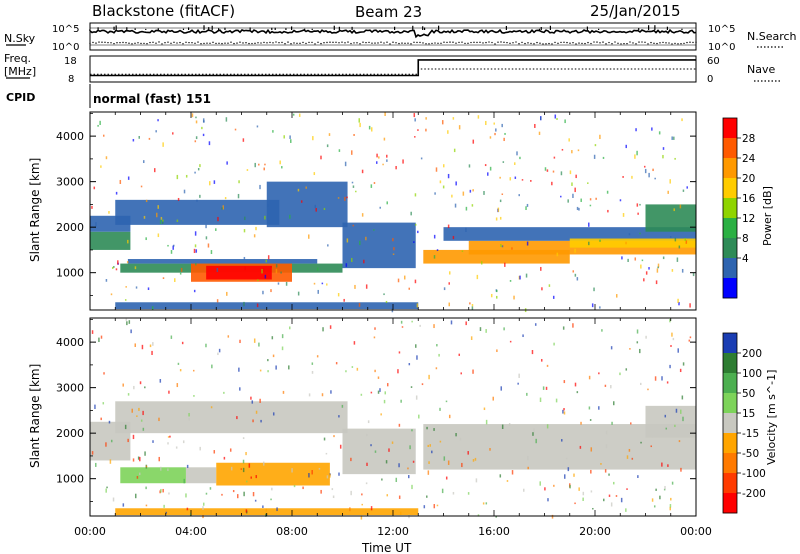  I want to click on power-ytick-label: 1000, so click(70, 273).